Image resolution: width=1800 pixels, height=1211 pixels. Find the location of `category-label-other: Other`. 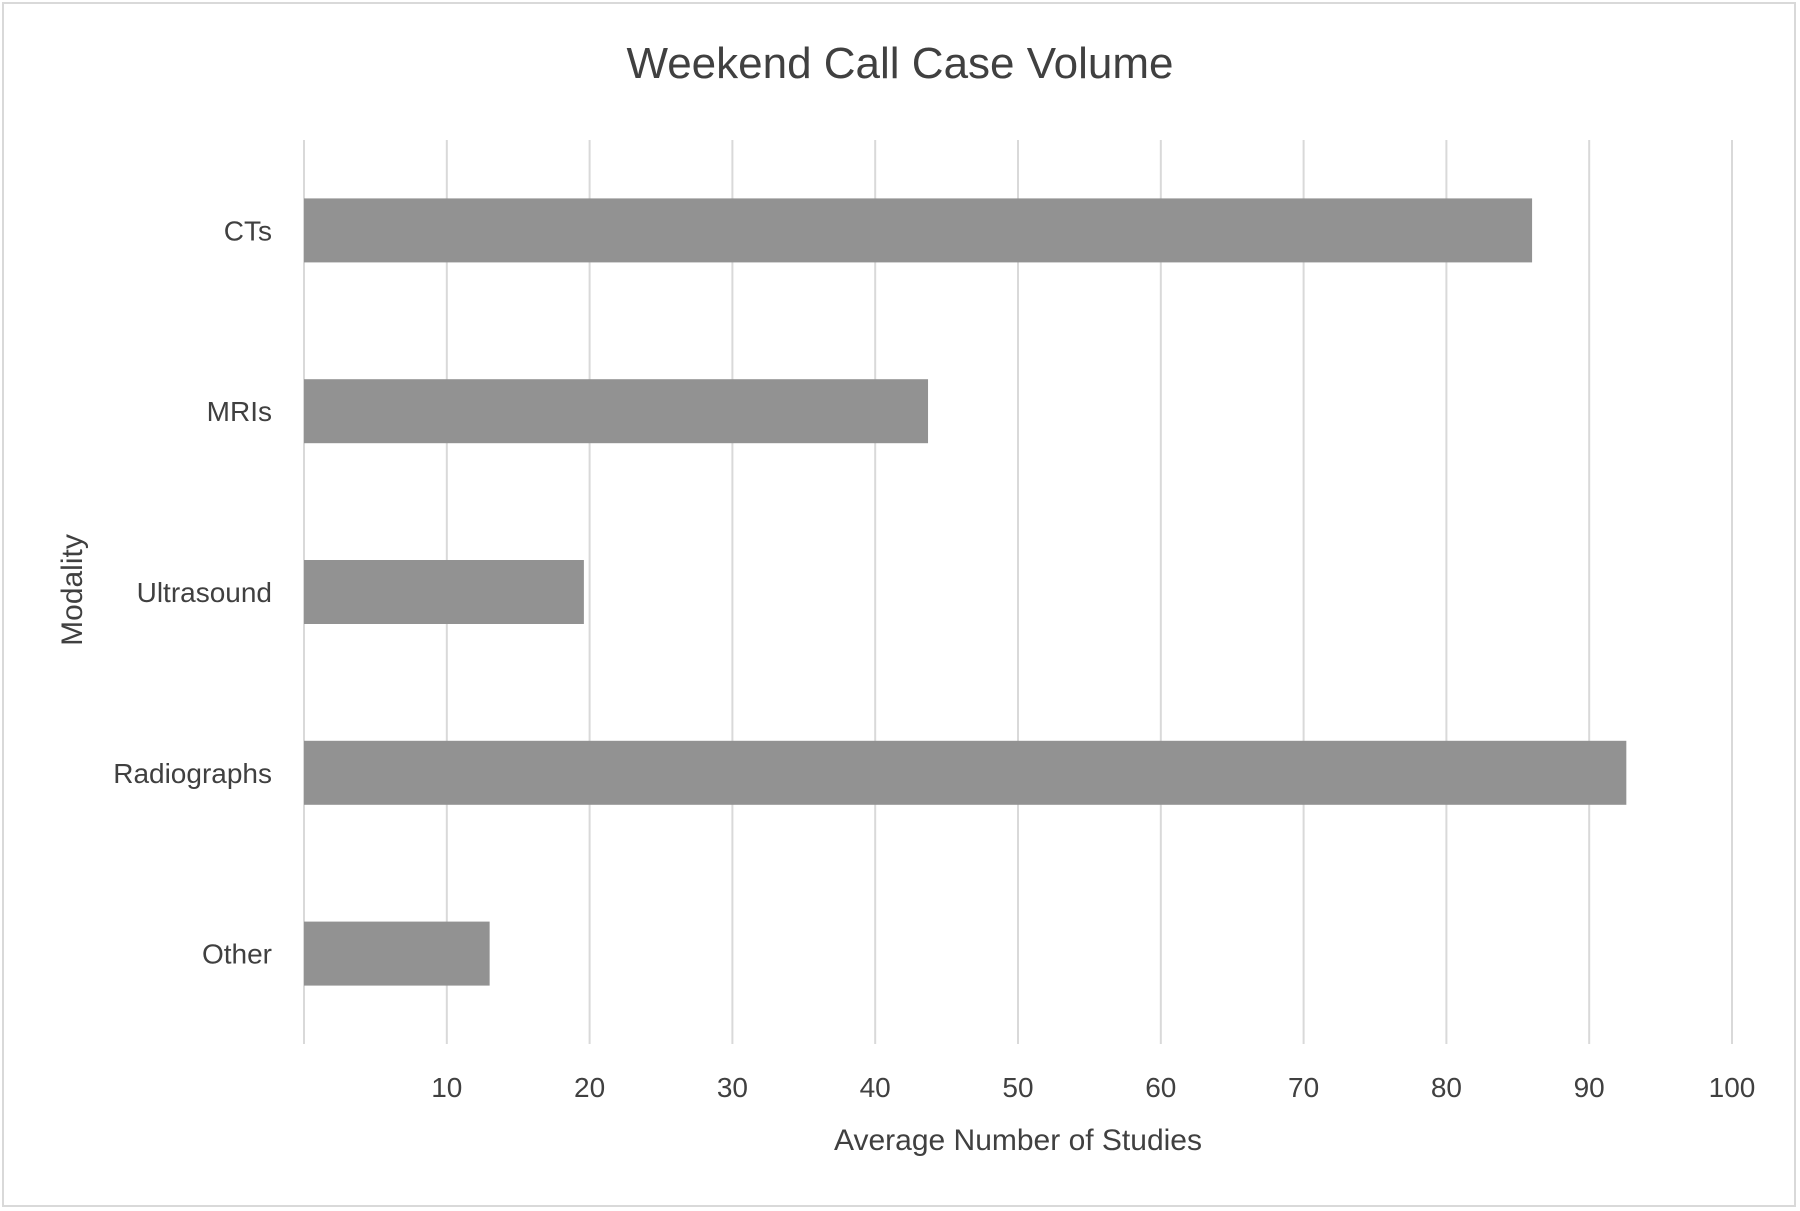

category-label-other: Other is located at coordinates (237, 954).